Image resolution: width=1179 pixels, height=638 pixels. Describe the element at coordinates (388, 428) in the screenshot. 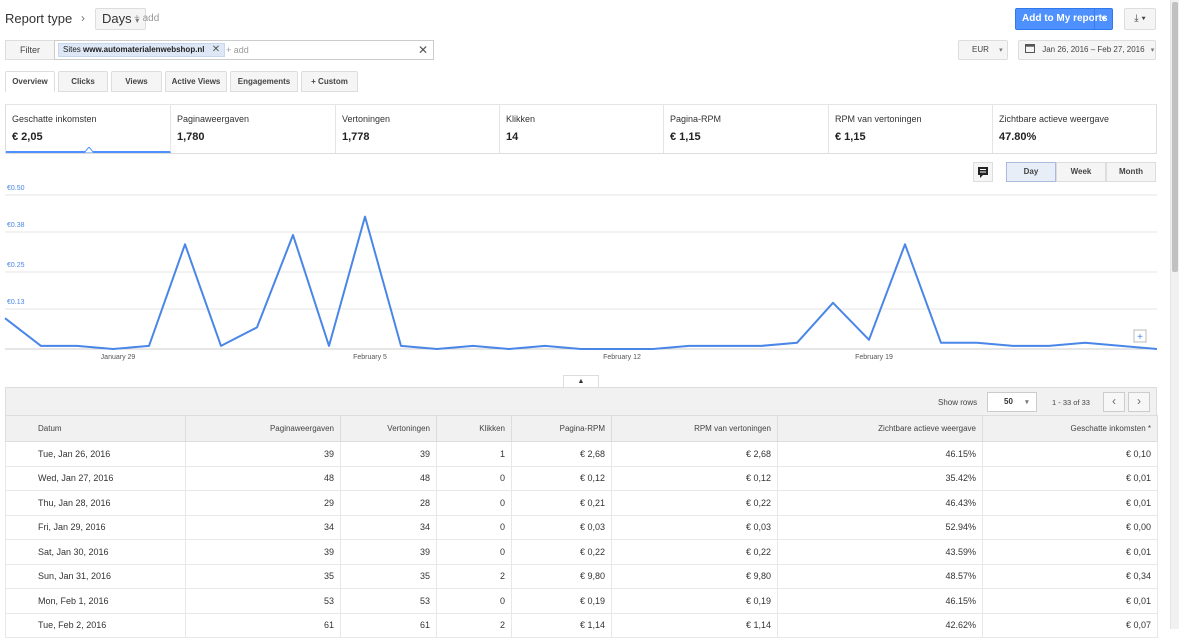

I see `column-header: Vertoningen` at that location.